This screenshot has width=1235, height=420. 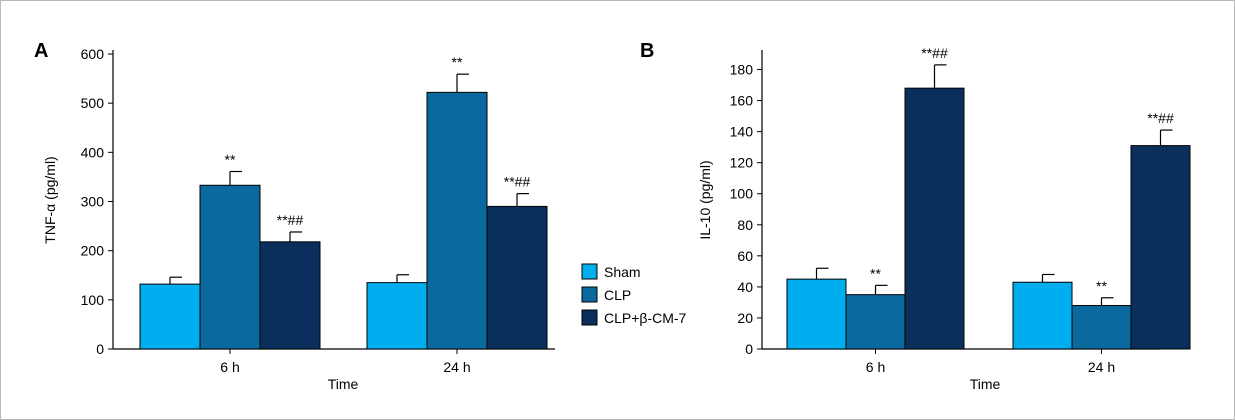 I want to click on y-tick-label: 500, so click(x=93, y=103).